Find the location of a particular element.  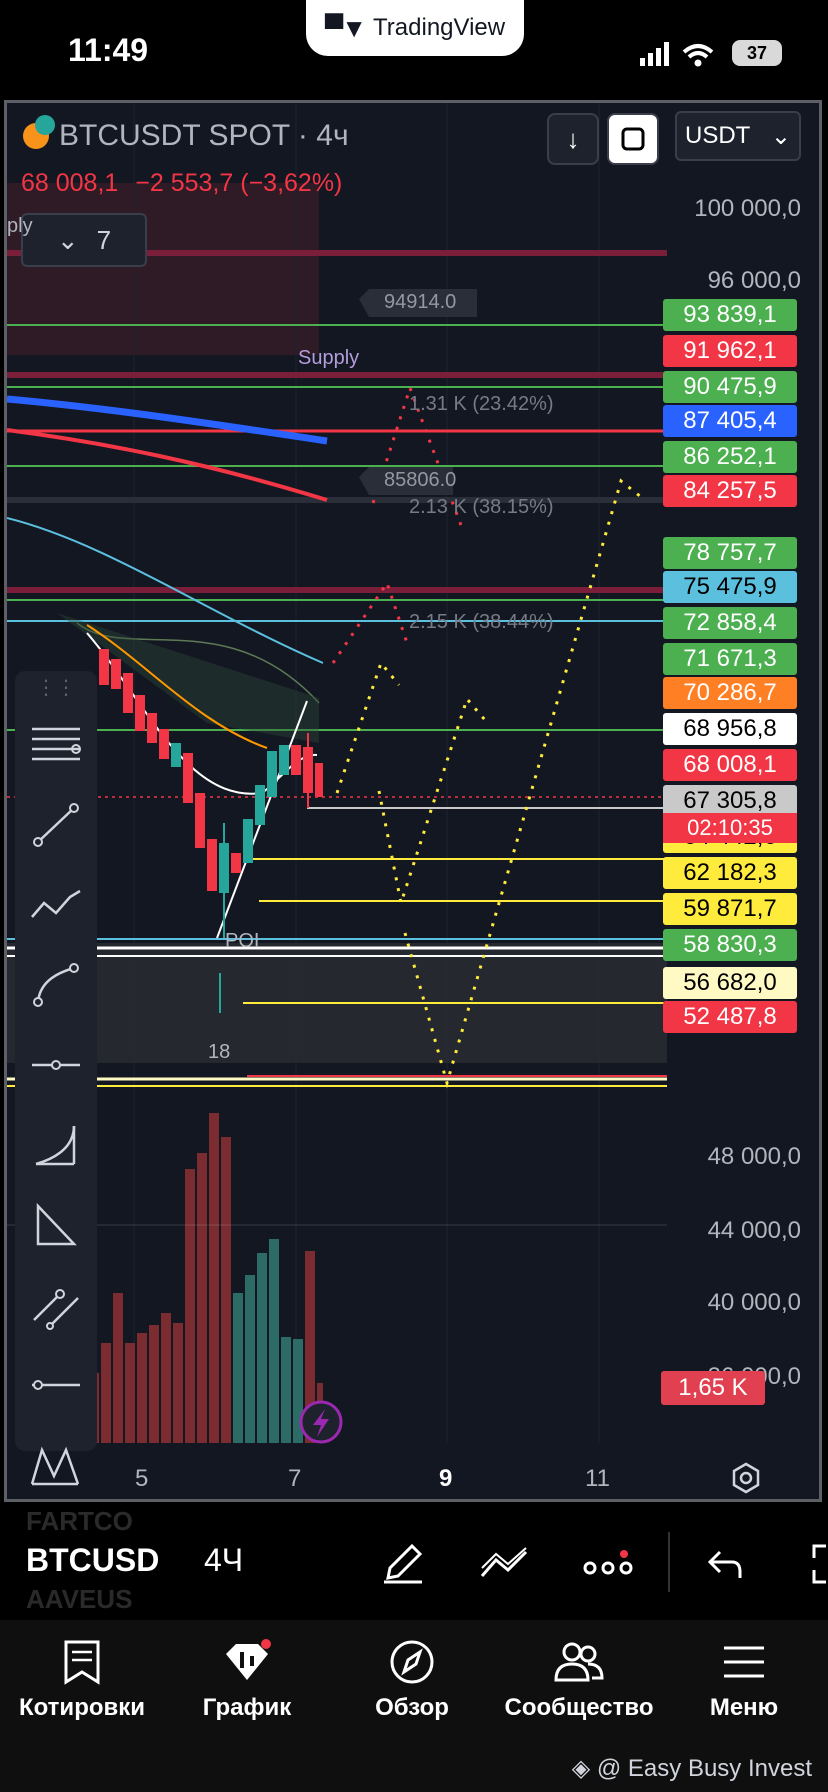

supply-left-label: ply is located at coordinates (20, 226).